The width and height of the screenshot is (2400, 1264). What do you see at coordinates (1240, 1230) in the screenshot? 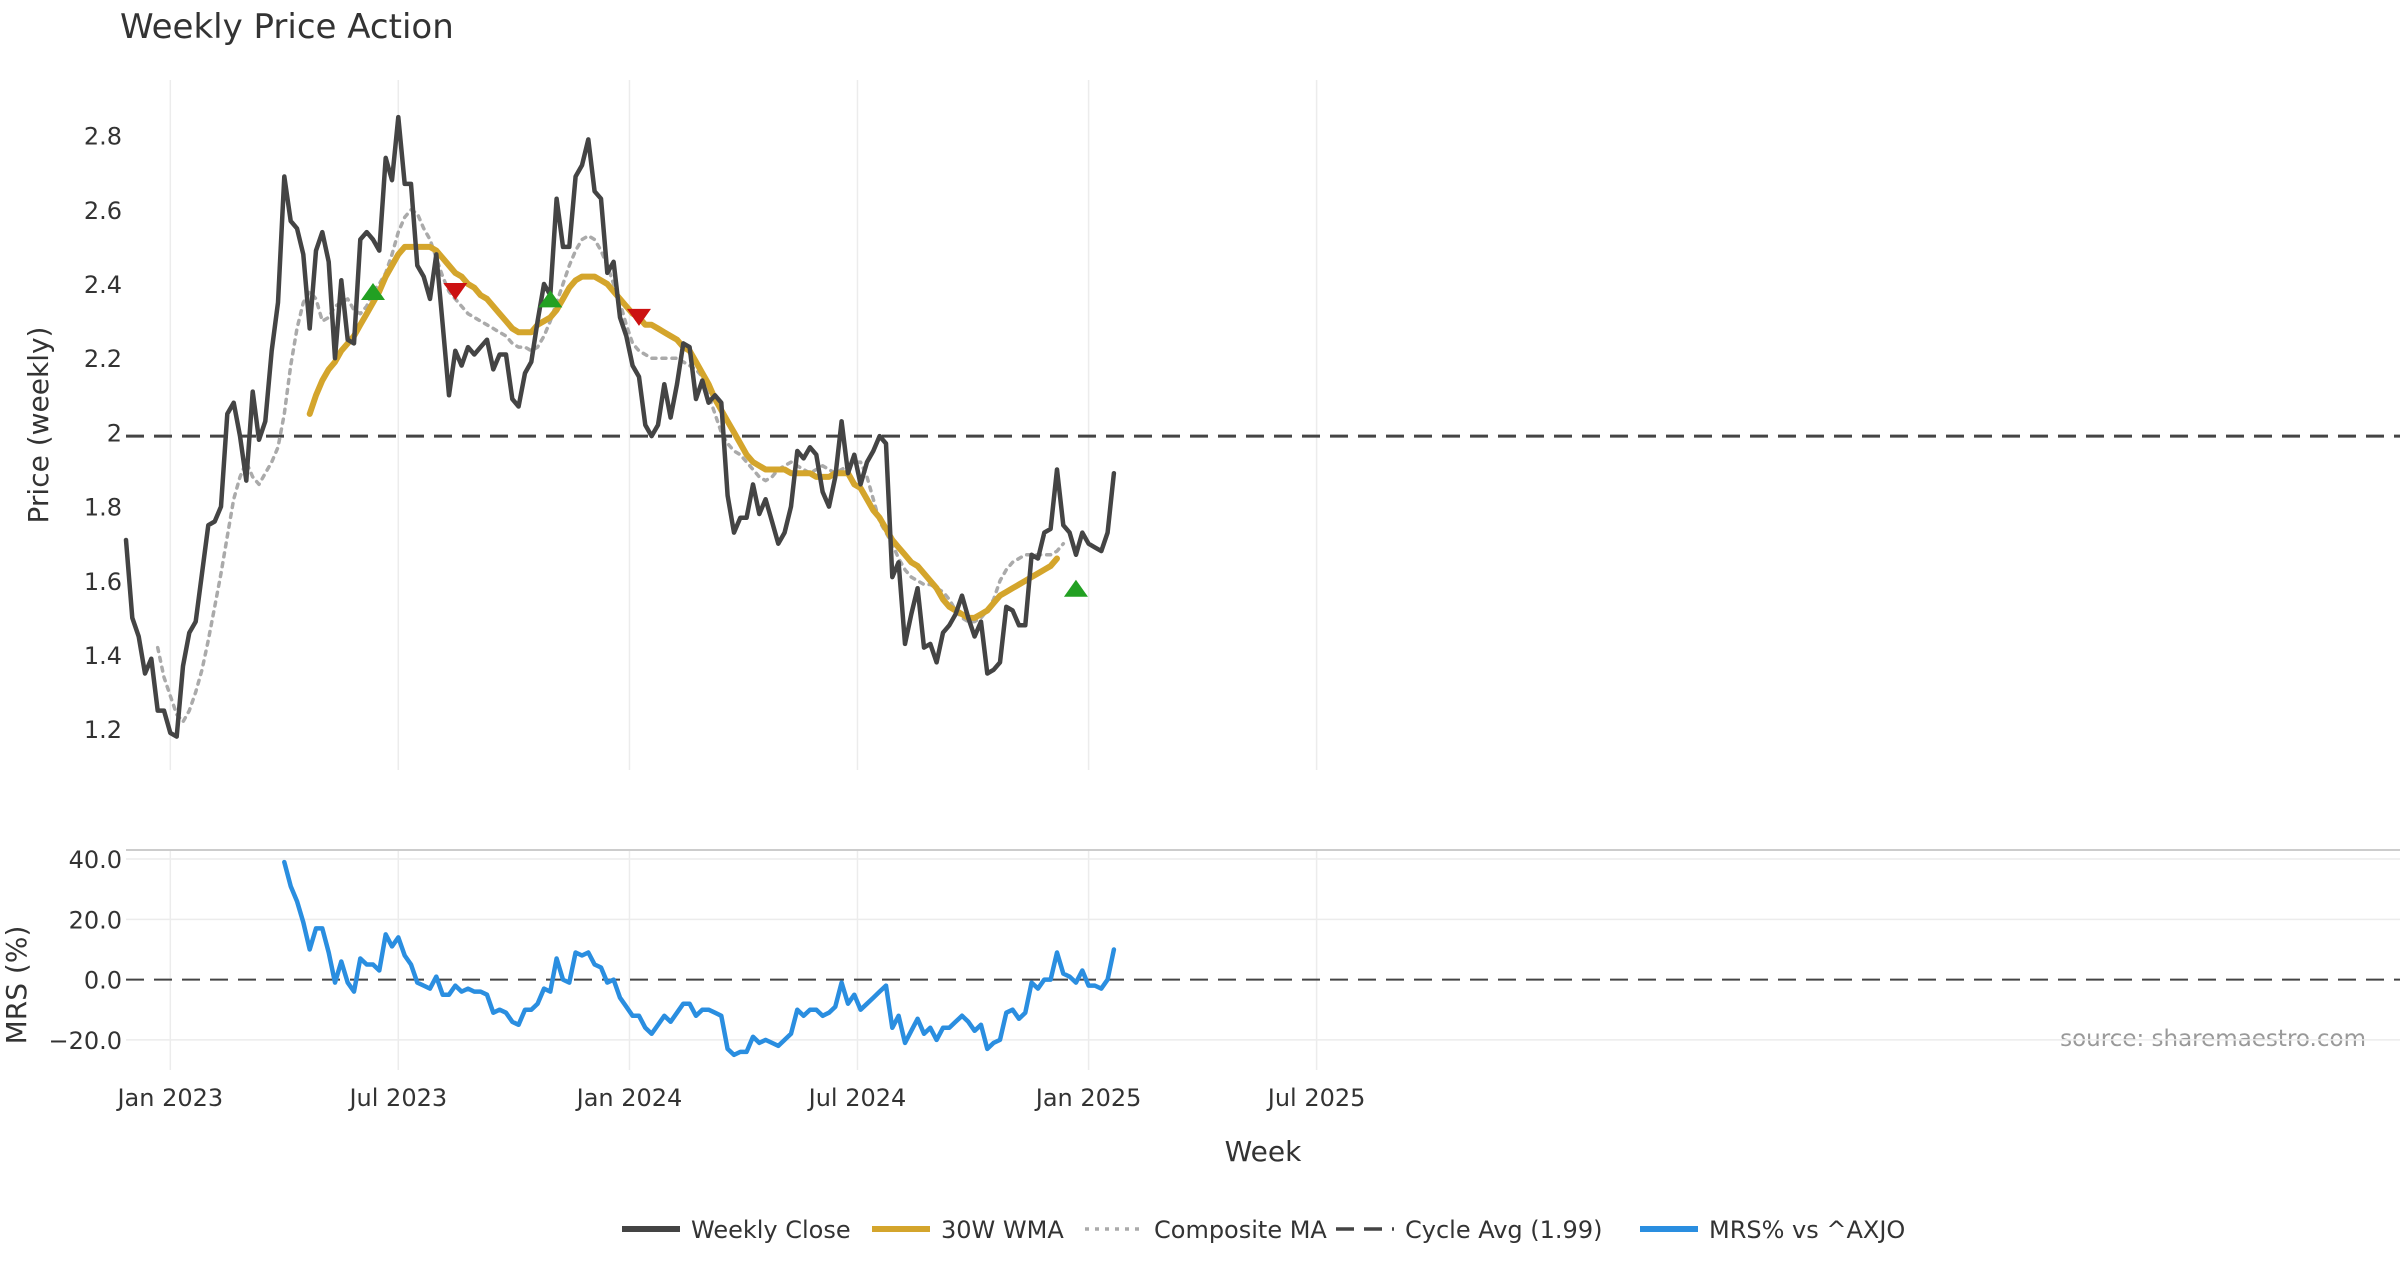
I see `legend-label: Composite MA` at bounding box center [1240, 1230].